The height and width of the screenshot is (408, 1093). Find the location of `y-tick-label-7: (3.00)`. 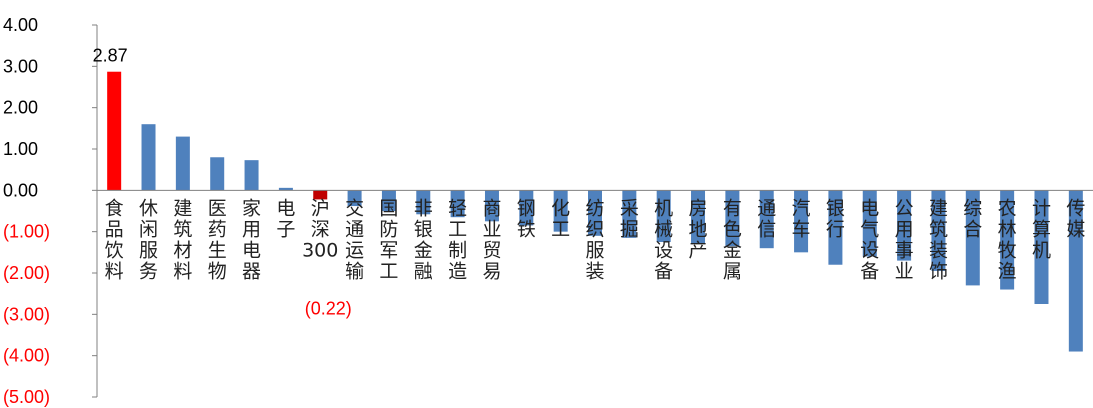

y-tick-label-7: (3.00) is located at coordinates (26, 314).